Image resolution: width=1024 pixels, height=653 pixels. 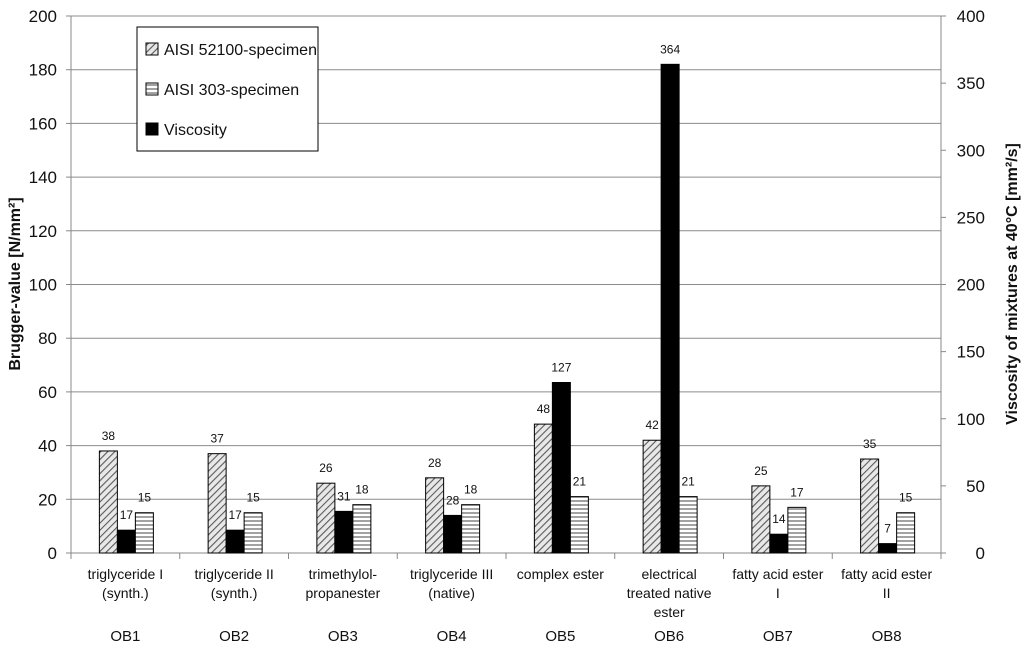 I want to click on legend-swatch-horizontal, so click(x=152, y=89).